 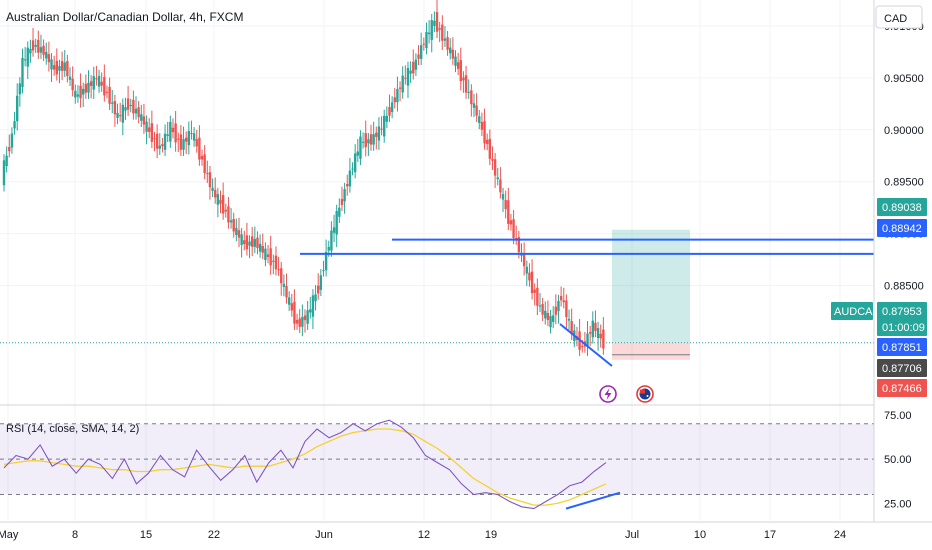 What do you see at coordinates (898, 416) in the screenshot?
I see `rsi-tick-label: 75.00` at bounding box center [898, 416].